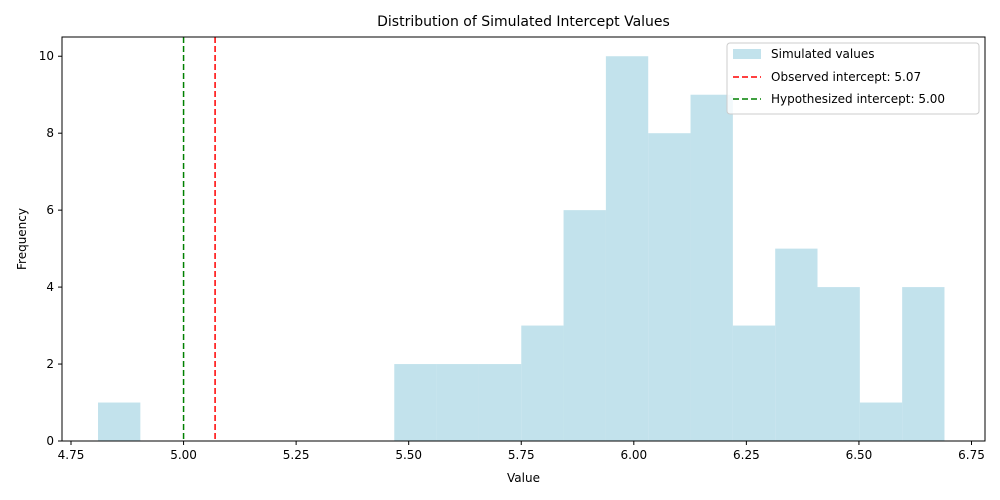 The width and height of the screenshot is (1000, 500). I want to click on legend-box, so click(853, 78).